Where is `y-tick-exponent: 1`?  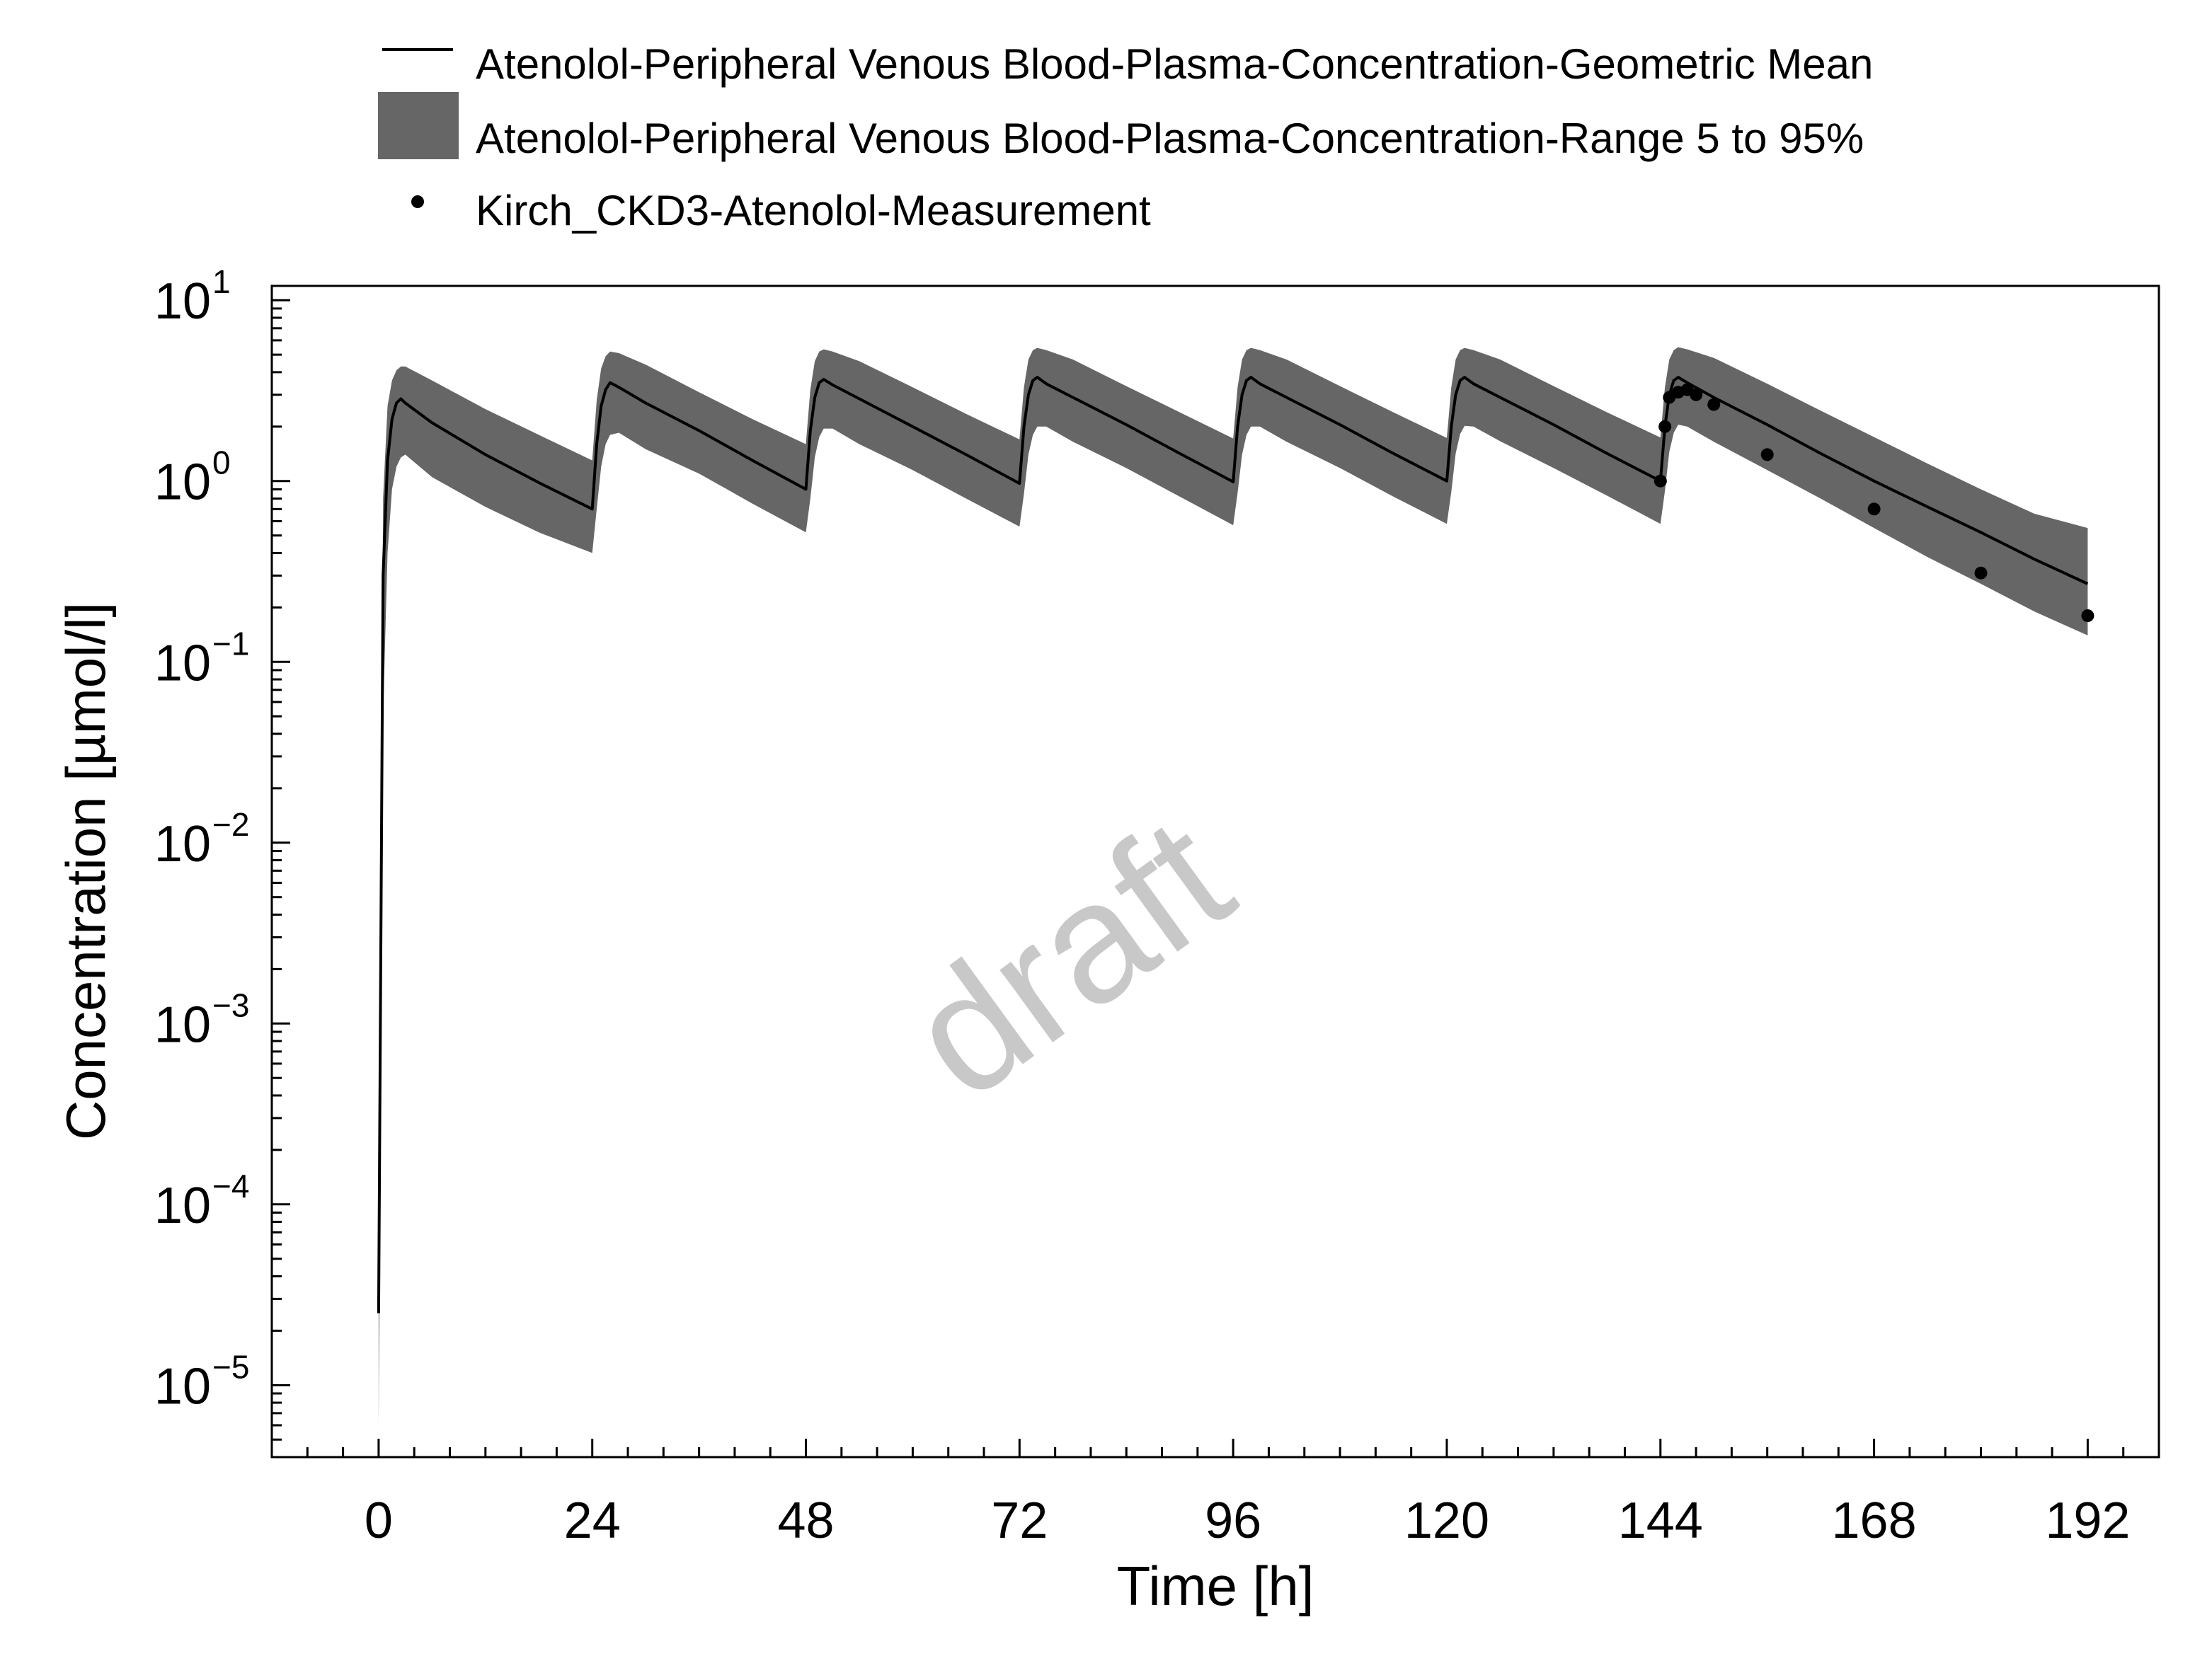 y-tick-exponent: 1 is located at coordinates (221, 281).